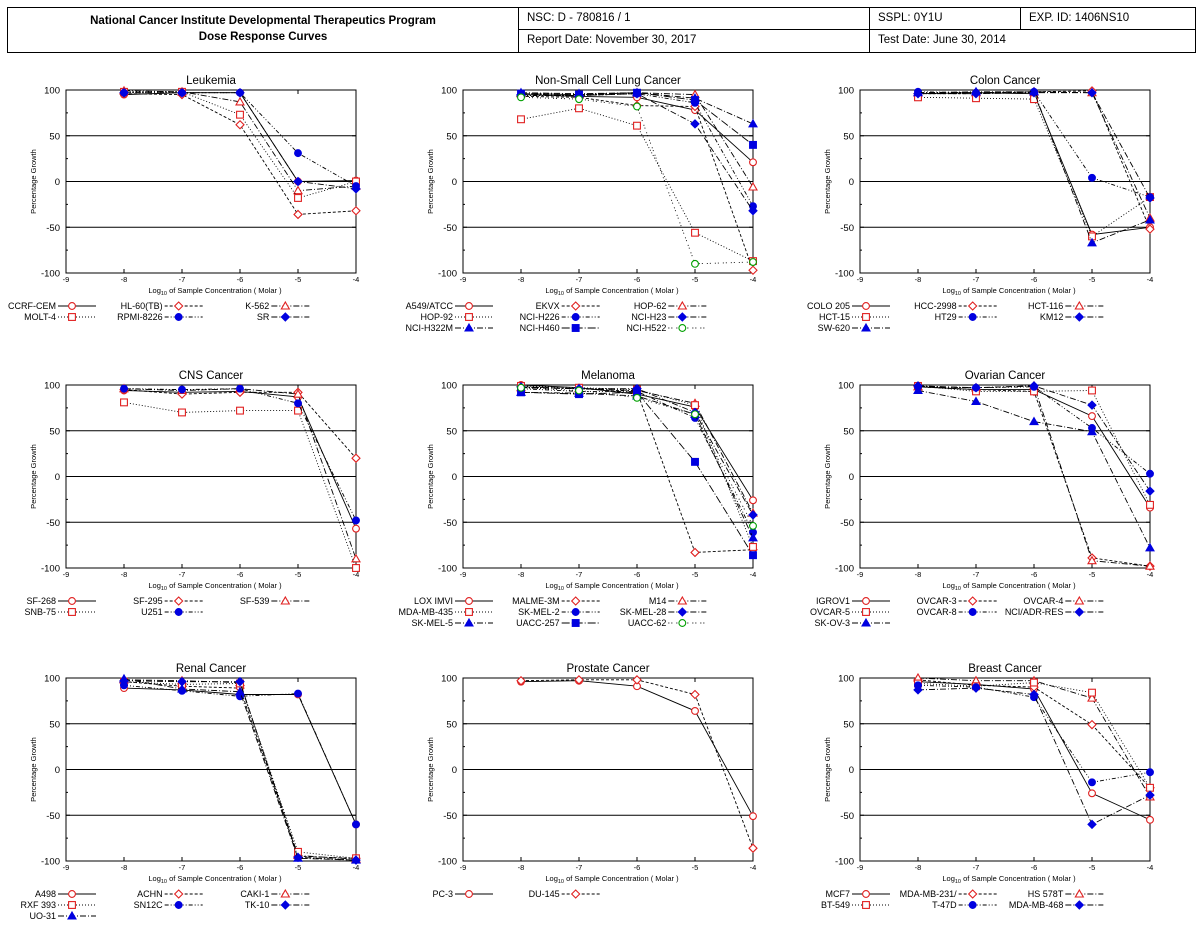 This screenshot has width=1203, height=936. What do you see at coordinates (929, 894) in the screenshot?
I see `legend-label: MDA-MB-231/` at bounding box center [929, 894].